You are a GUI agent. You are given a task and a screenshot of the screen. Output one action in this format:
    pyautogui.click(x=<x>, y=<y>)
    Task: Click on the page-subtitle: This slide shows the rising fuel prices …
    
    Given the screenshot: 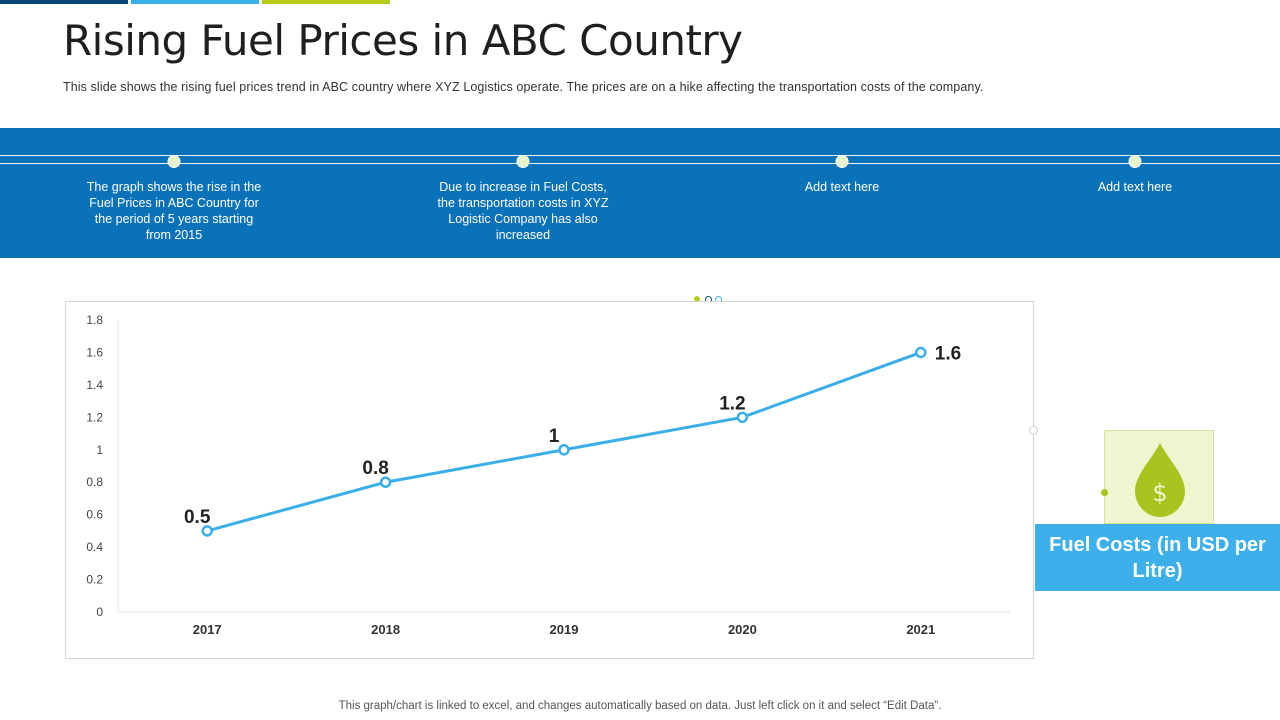 What is the action you would take?
    pyautogui.click(x=523, y=87)
    